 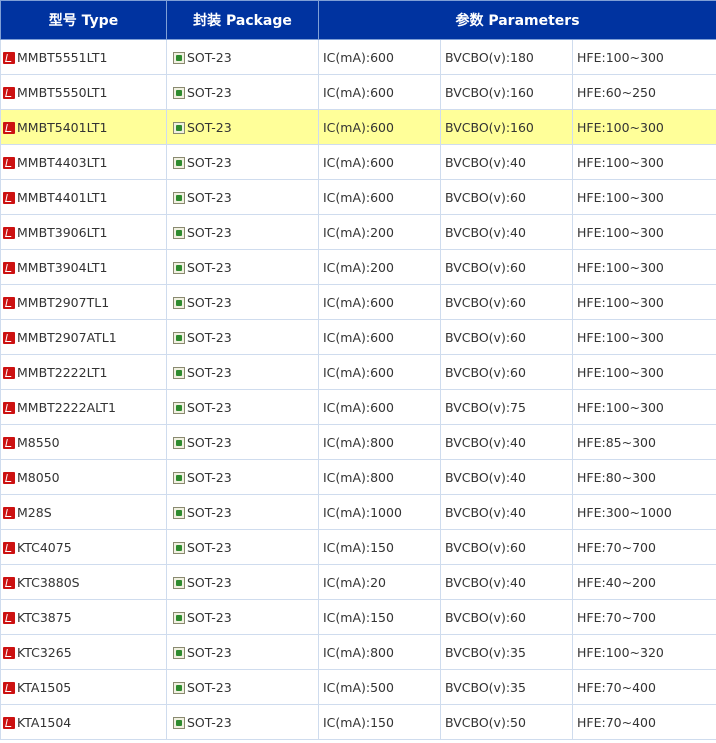 I want to click on type-cell: MMBT2907ATL1, so click(x=83, y=337).